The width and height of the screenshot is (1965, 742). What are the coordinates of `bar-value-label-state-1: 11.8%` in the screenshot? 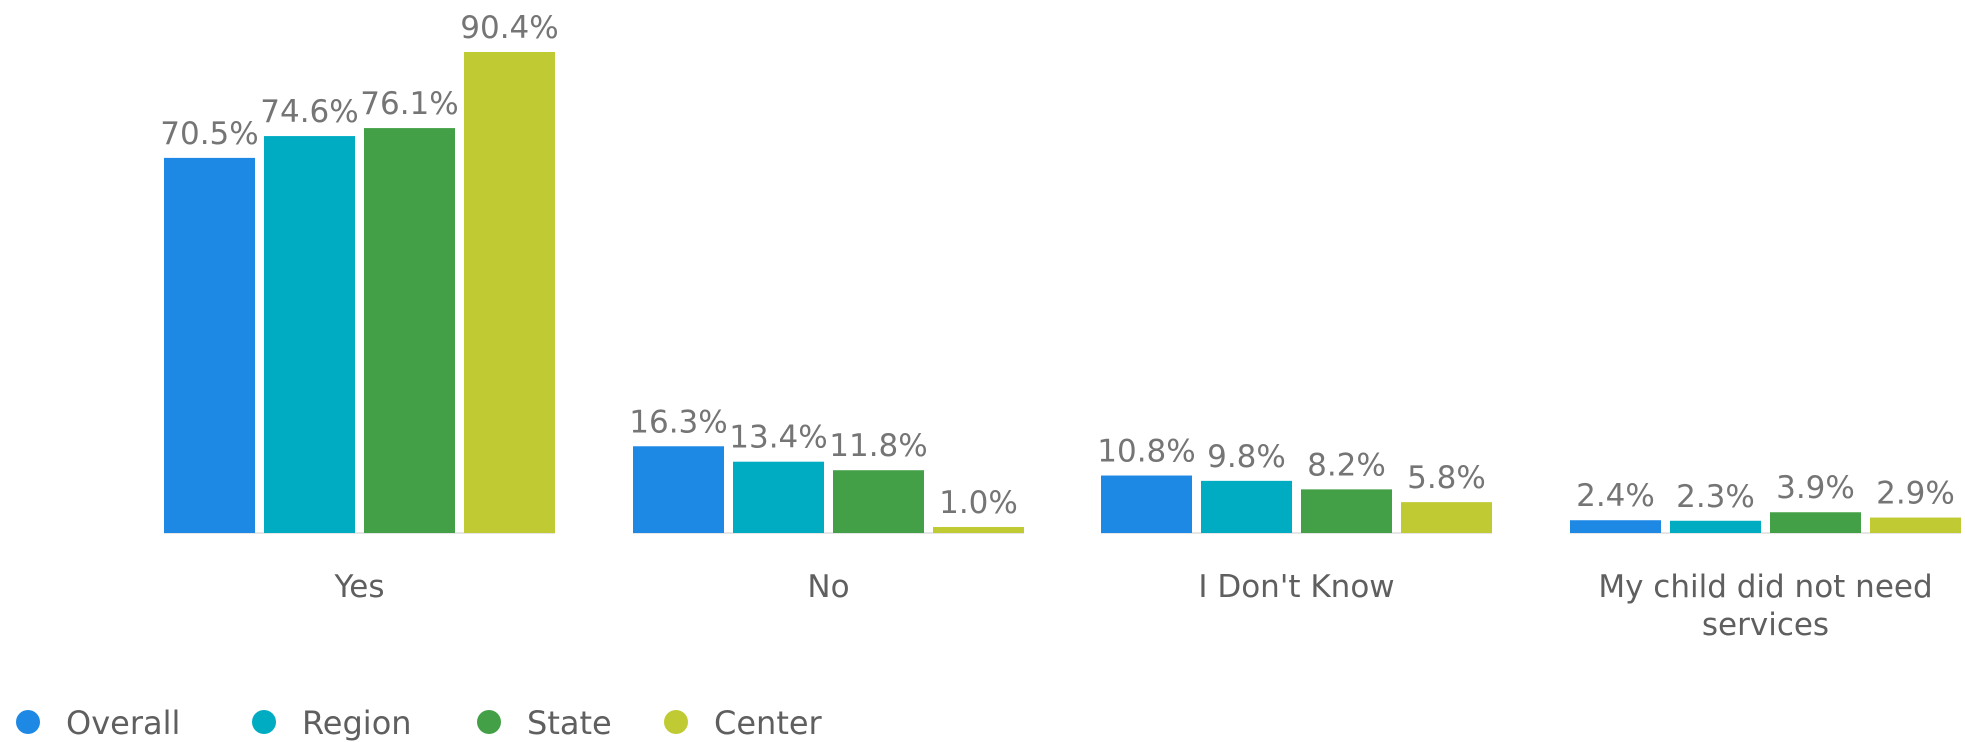 It's located at (878, 446).